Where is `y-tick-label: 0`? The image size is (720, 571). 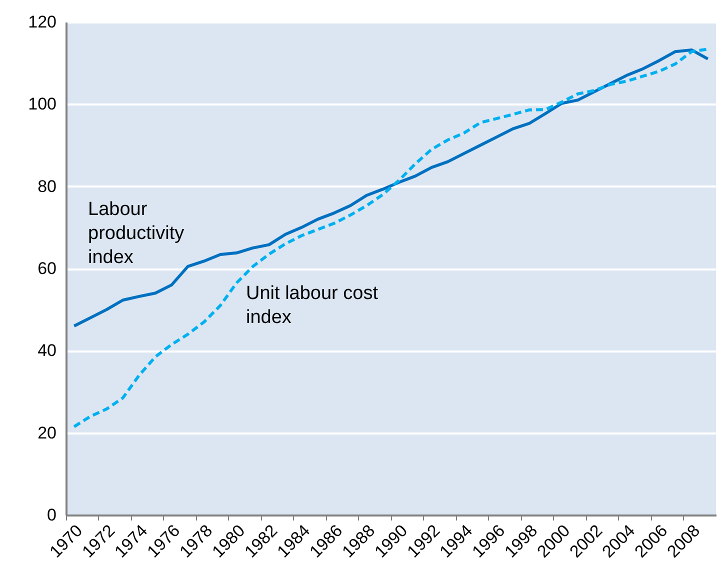
y-tick-label: 0 is located at coordinates (51, 515).